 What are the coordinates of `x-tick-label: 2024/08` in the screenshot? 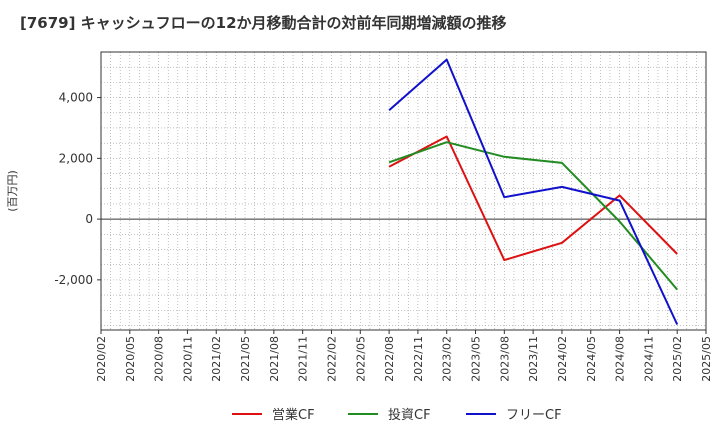 It's located at (620, 359).